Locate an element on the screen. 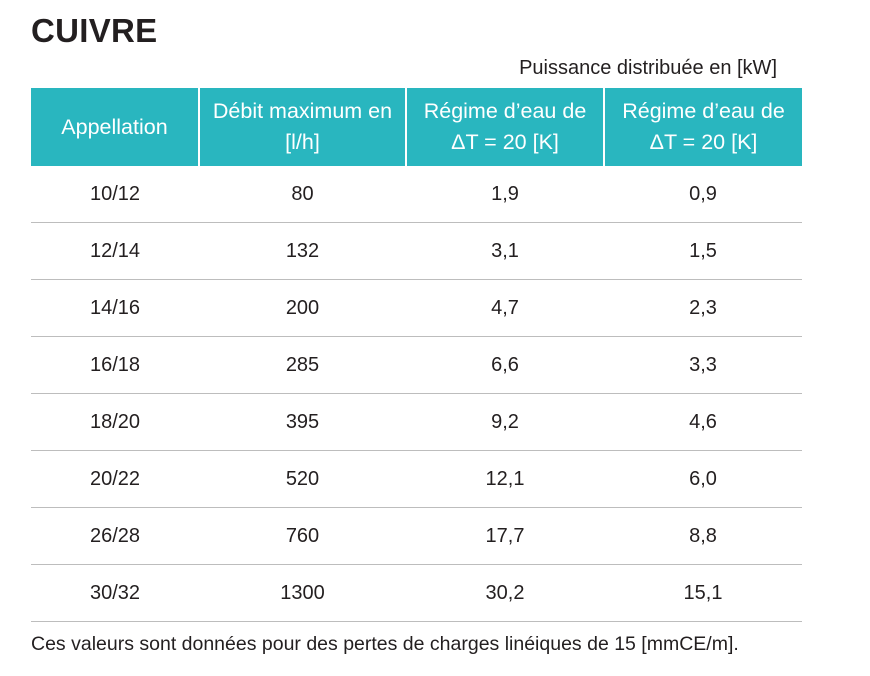 Image resolution: width=870 pixels, height=676 pixels. table-row: 20/22 520 12,1 6,0 is located at coordinates (416, 479).